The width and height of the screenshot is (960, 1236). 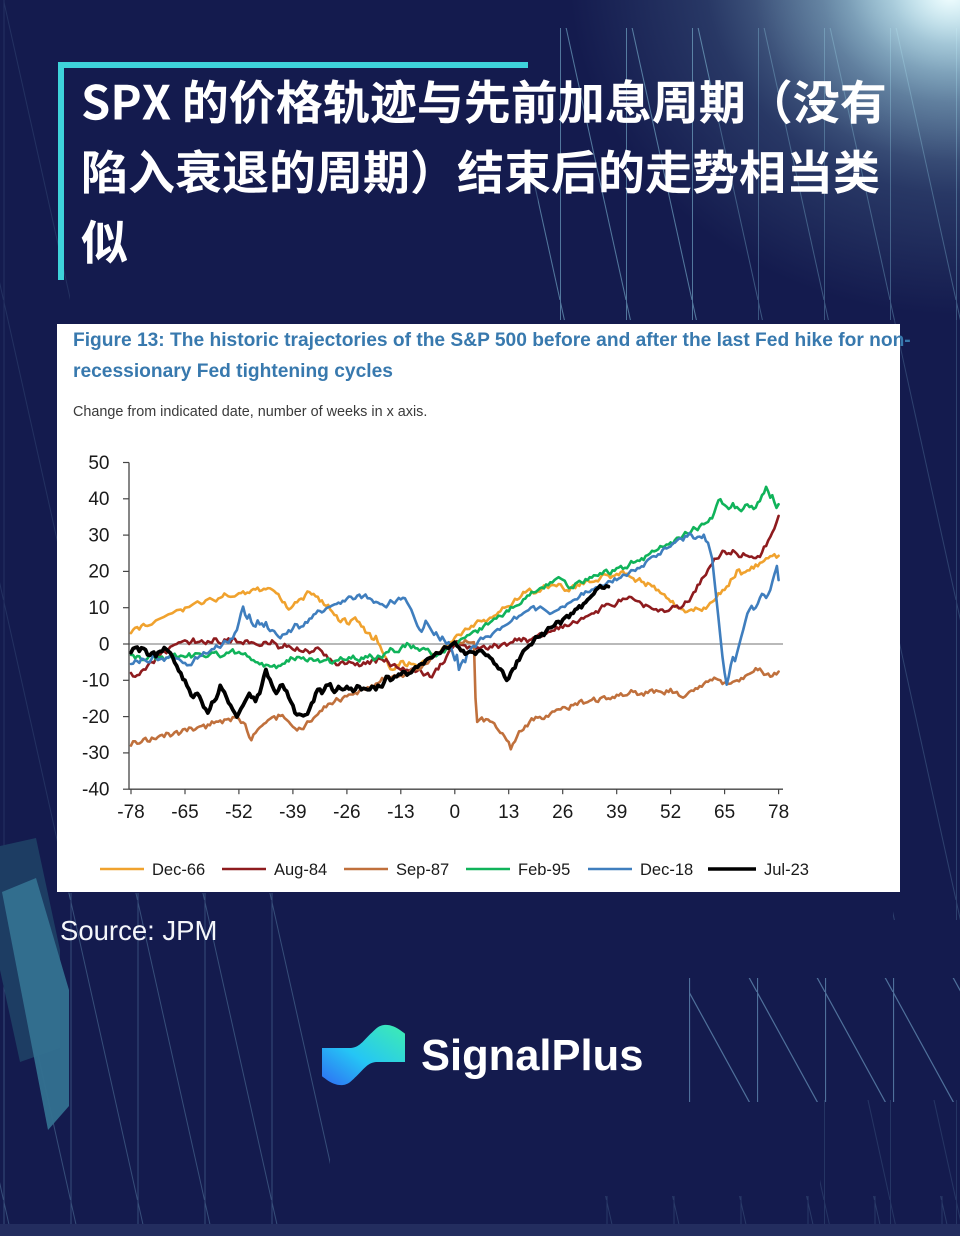 What do you see at coordinates (562, 812) in the screenshot?
I see `svg-text: 26` at bounding box center [562, 812].